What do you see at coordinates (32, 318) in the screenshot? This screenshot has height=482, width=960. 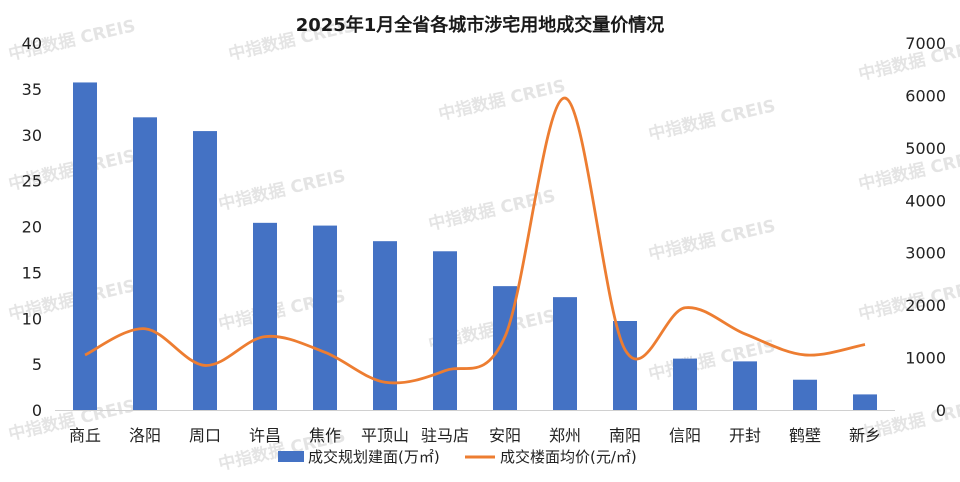 I see `y-left-tick-label: 10` at bounding box center [32, 318].